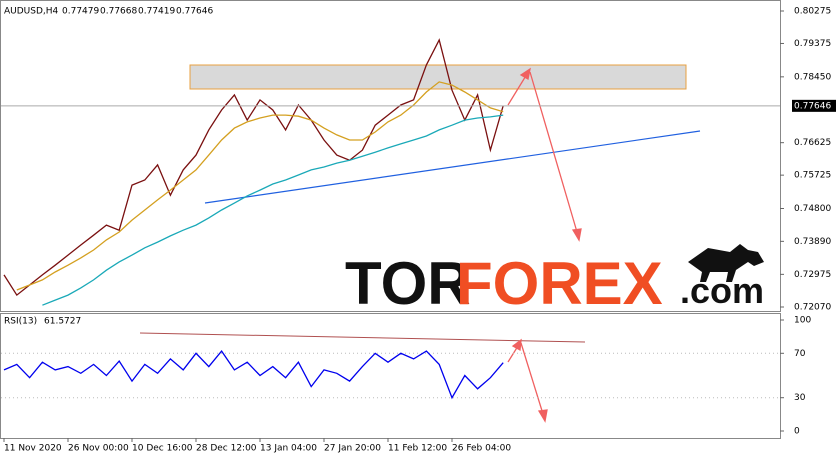 This screenshot has height=458, width=838. What do you see at coordinates (812, 176) in the screenshot?
I see `y-tick-label: 0.75725` at bounding box center [812, 176].